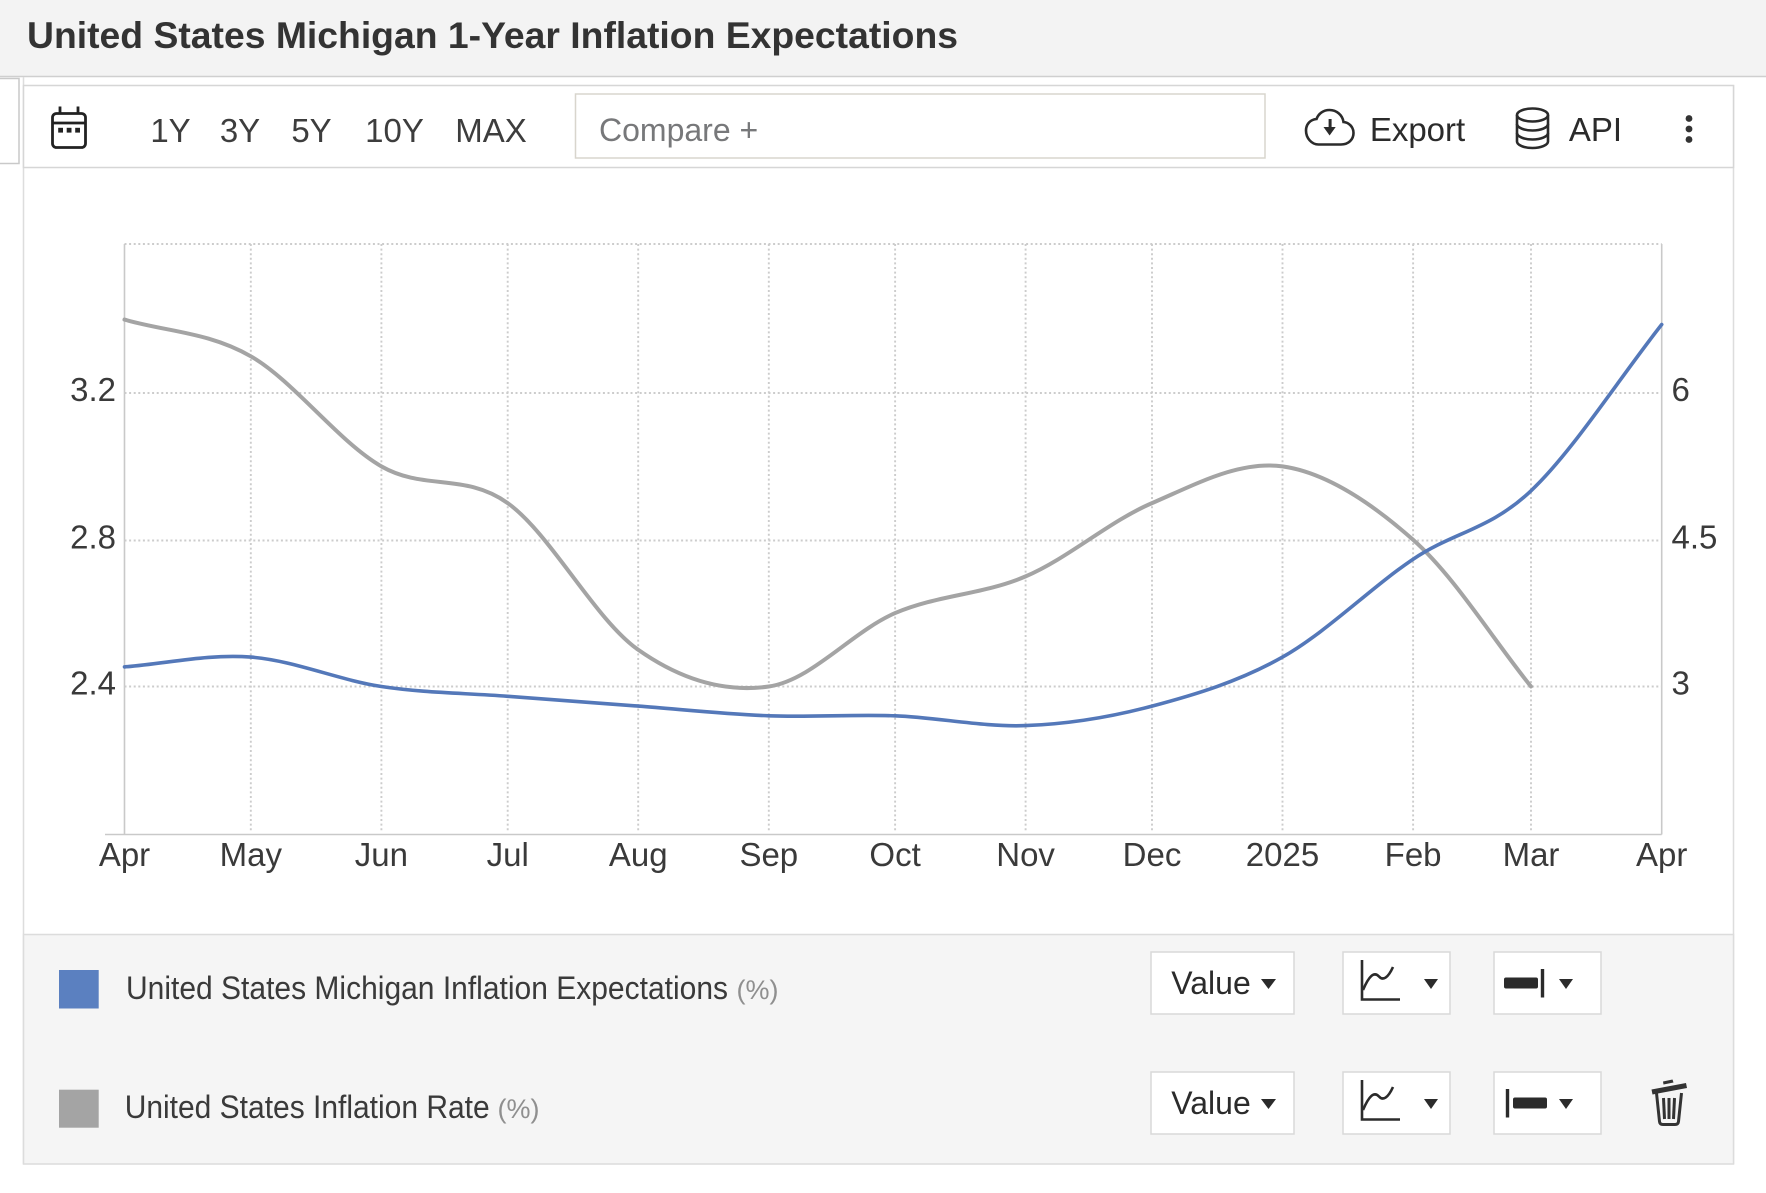  What do you see at coordinates (170, 130) in the screenshot?
I see `svg-text: 1Y` at bounding box center [170, 130].